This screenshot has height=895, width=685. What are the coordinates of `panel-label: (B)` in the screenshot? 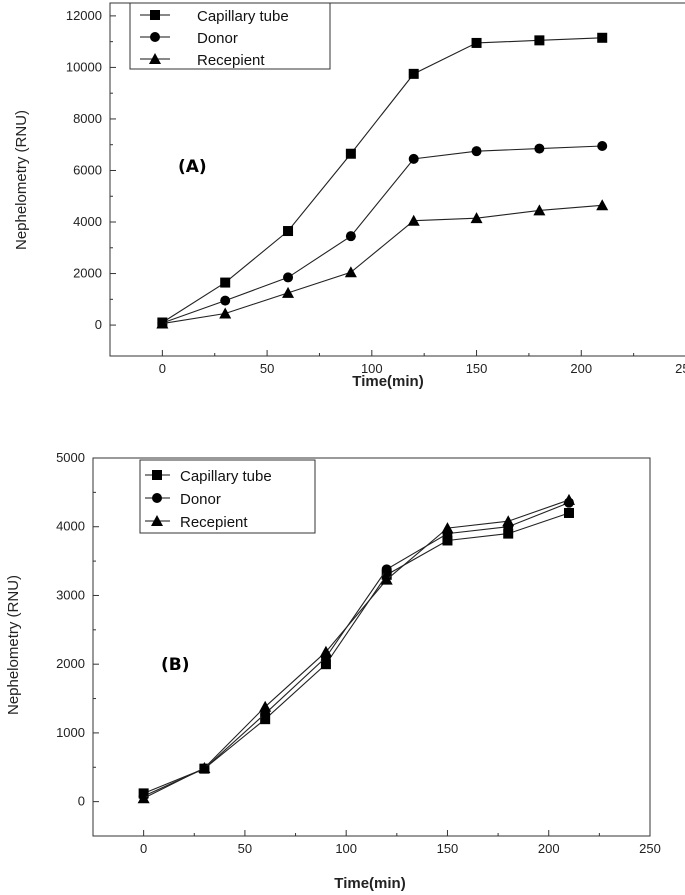 It's located at (175, 665).